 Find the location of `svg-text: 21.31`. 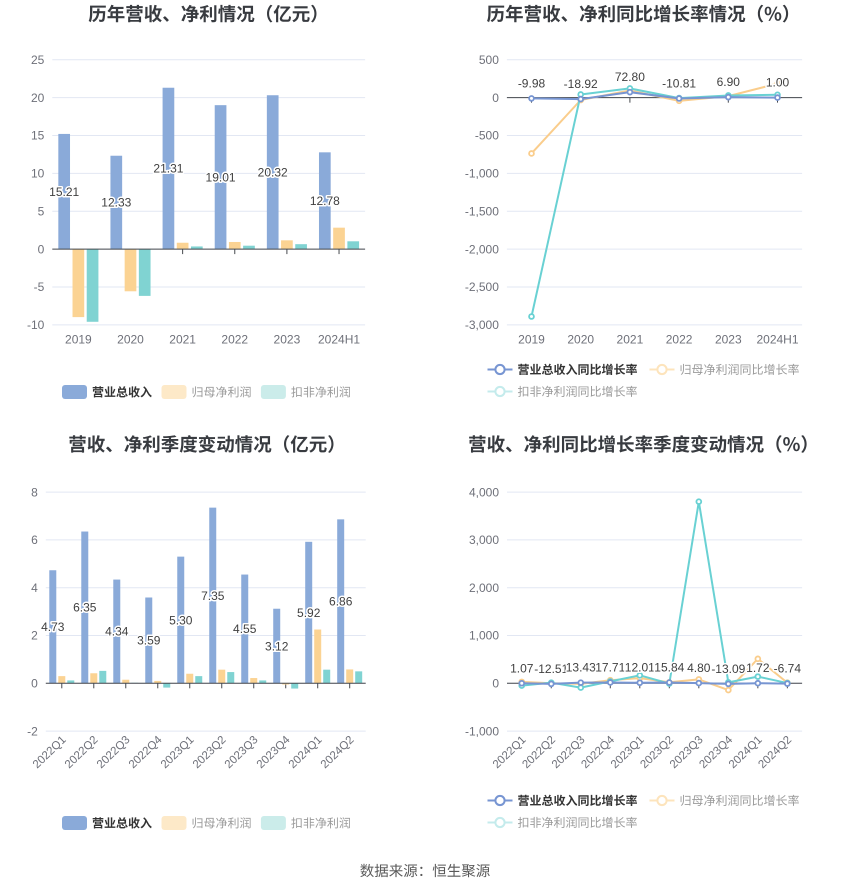

svg-text: 21.31 is located at coordinates (168, 169).